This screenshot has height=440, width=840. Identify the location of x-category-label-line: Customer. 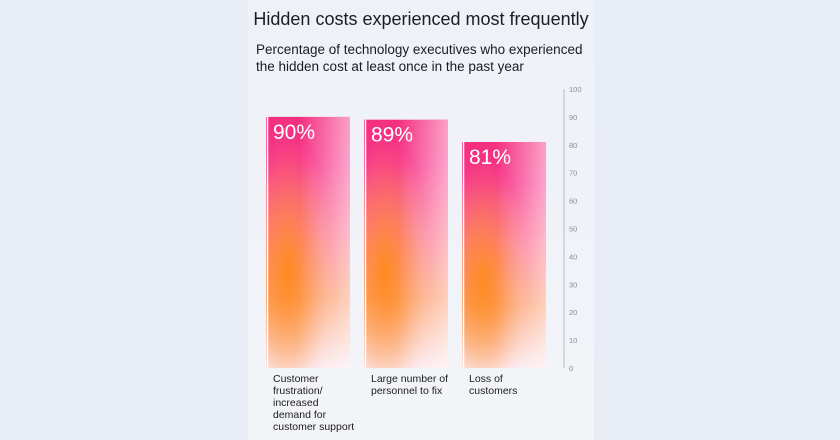
(296, 379).